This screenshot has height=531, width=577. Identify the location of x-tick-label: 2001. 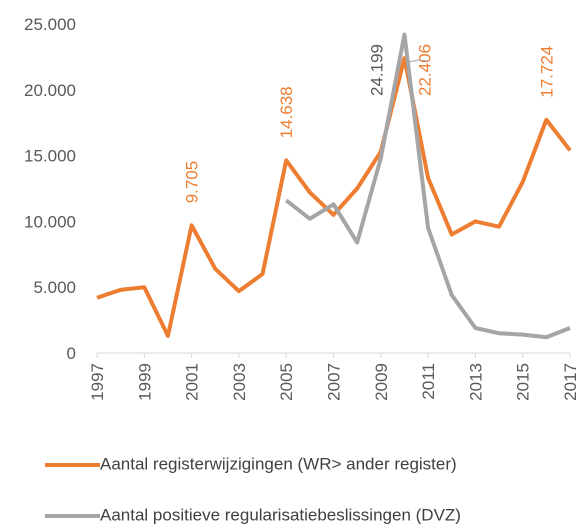
(192, 382).